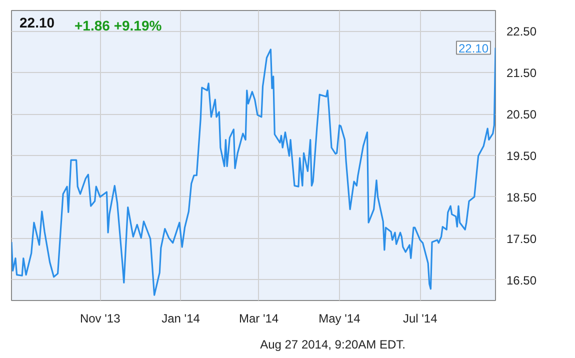 The width and height of the screenshot is (575, 358). What do you see at coordinates (473, 48) in the screenshot?
I see `annotation: 22.10` at bounding box center [473, 48].